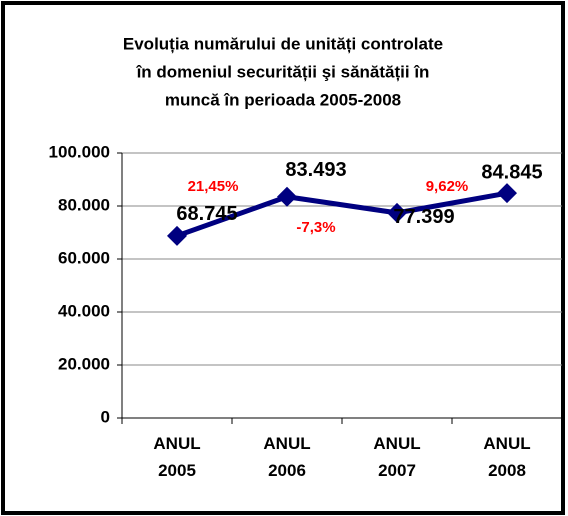  What do you see at coordinates (206, 214) in the screenshot?
I see `data-label: 68.745` at bounding box center [206, 214].